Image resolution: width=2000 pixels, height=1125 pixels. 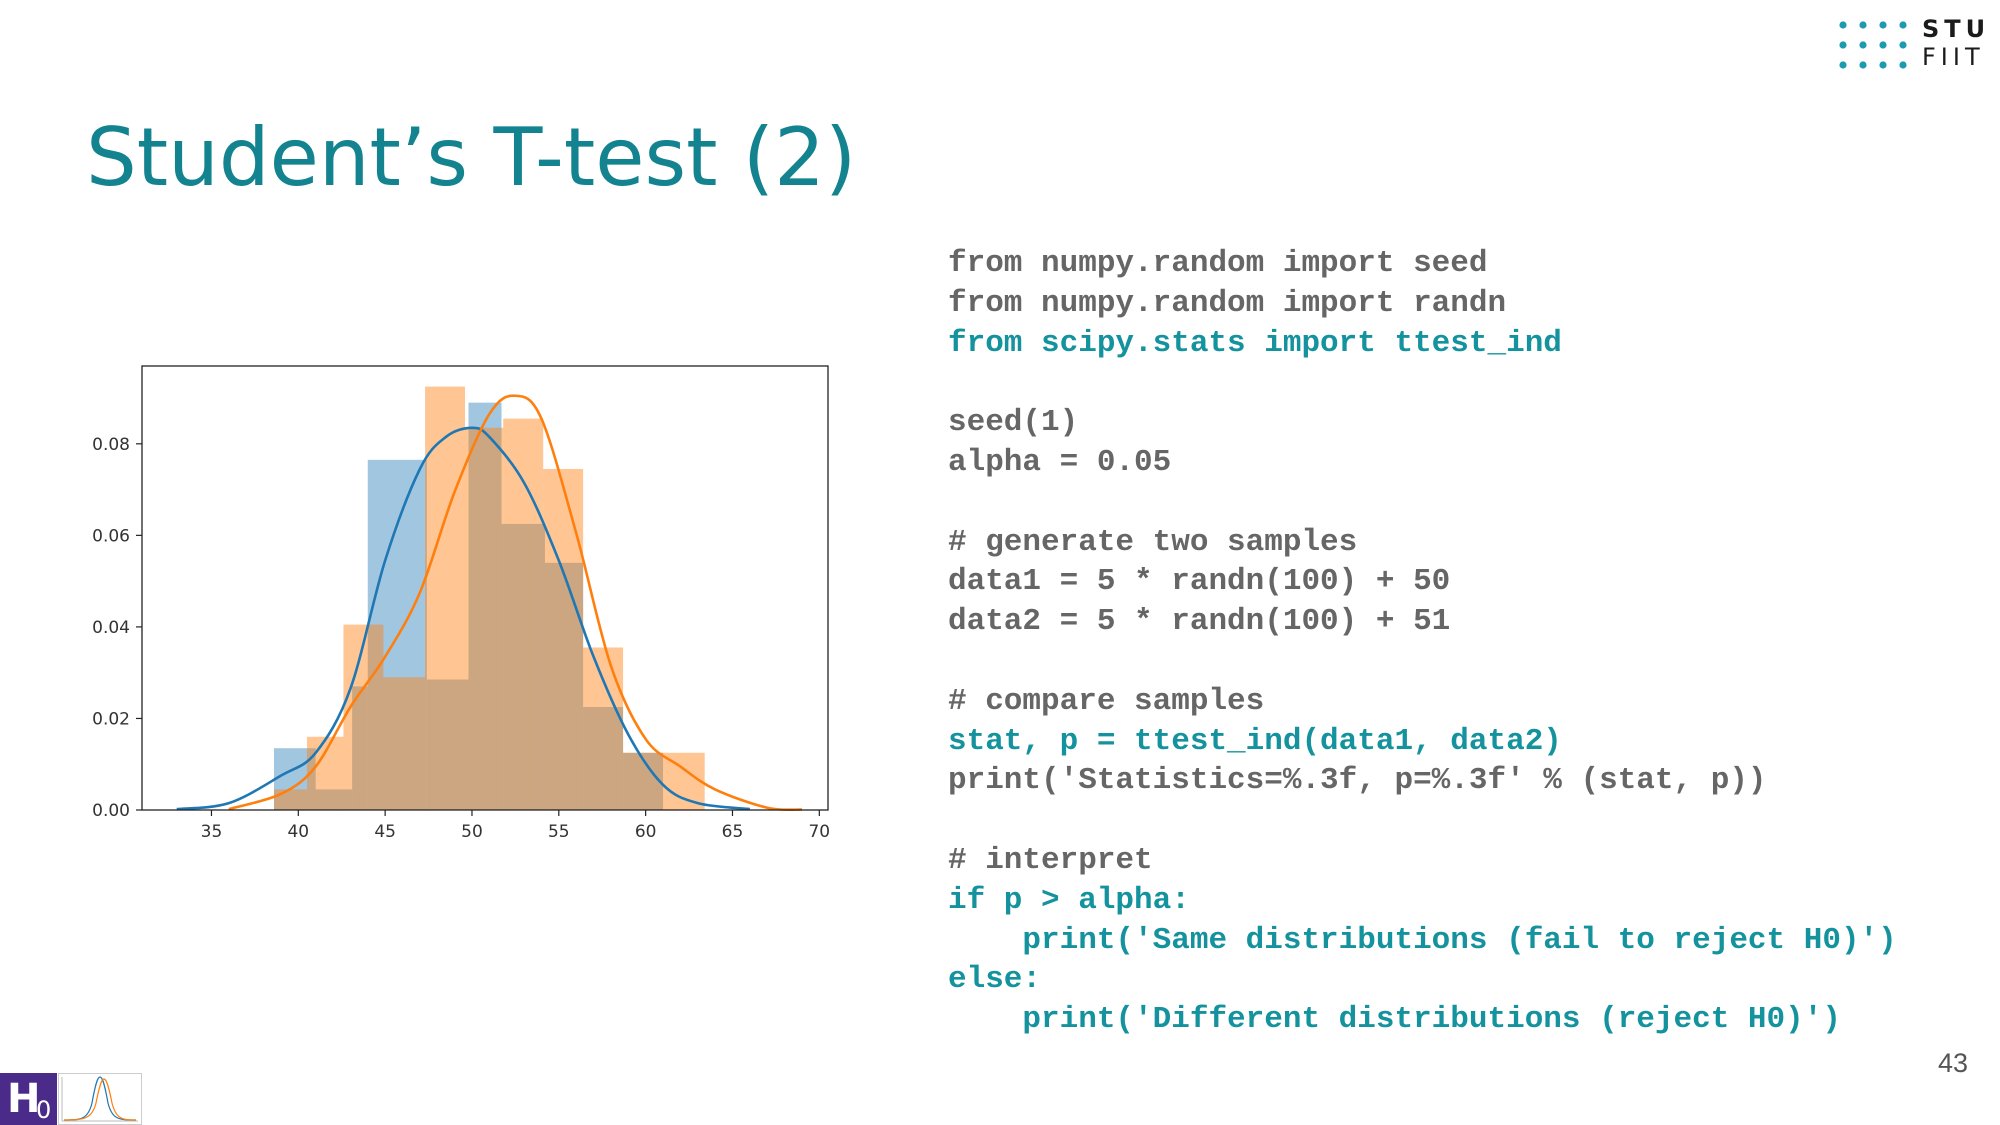 What do you see at coordinates (1956, 29) in the screenshot?
I see `logo-text-stu: STU` at bounding box center [1956, 29].